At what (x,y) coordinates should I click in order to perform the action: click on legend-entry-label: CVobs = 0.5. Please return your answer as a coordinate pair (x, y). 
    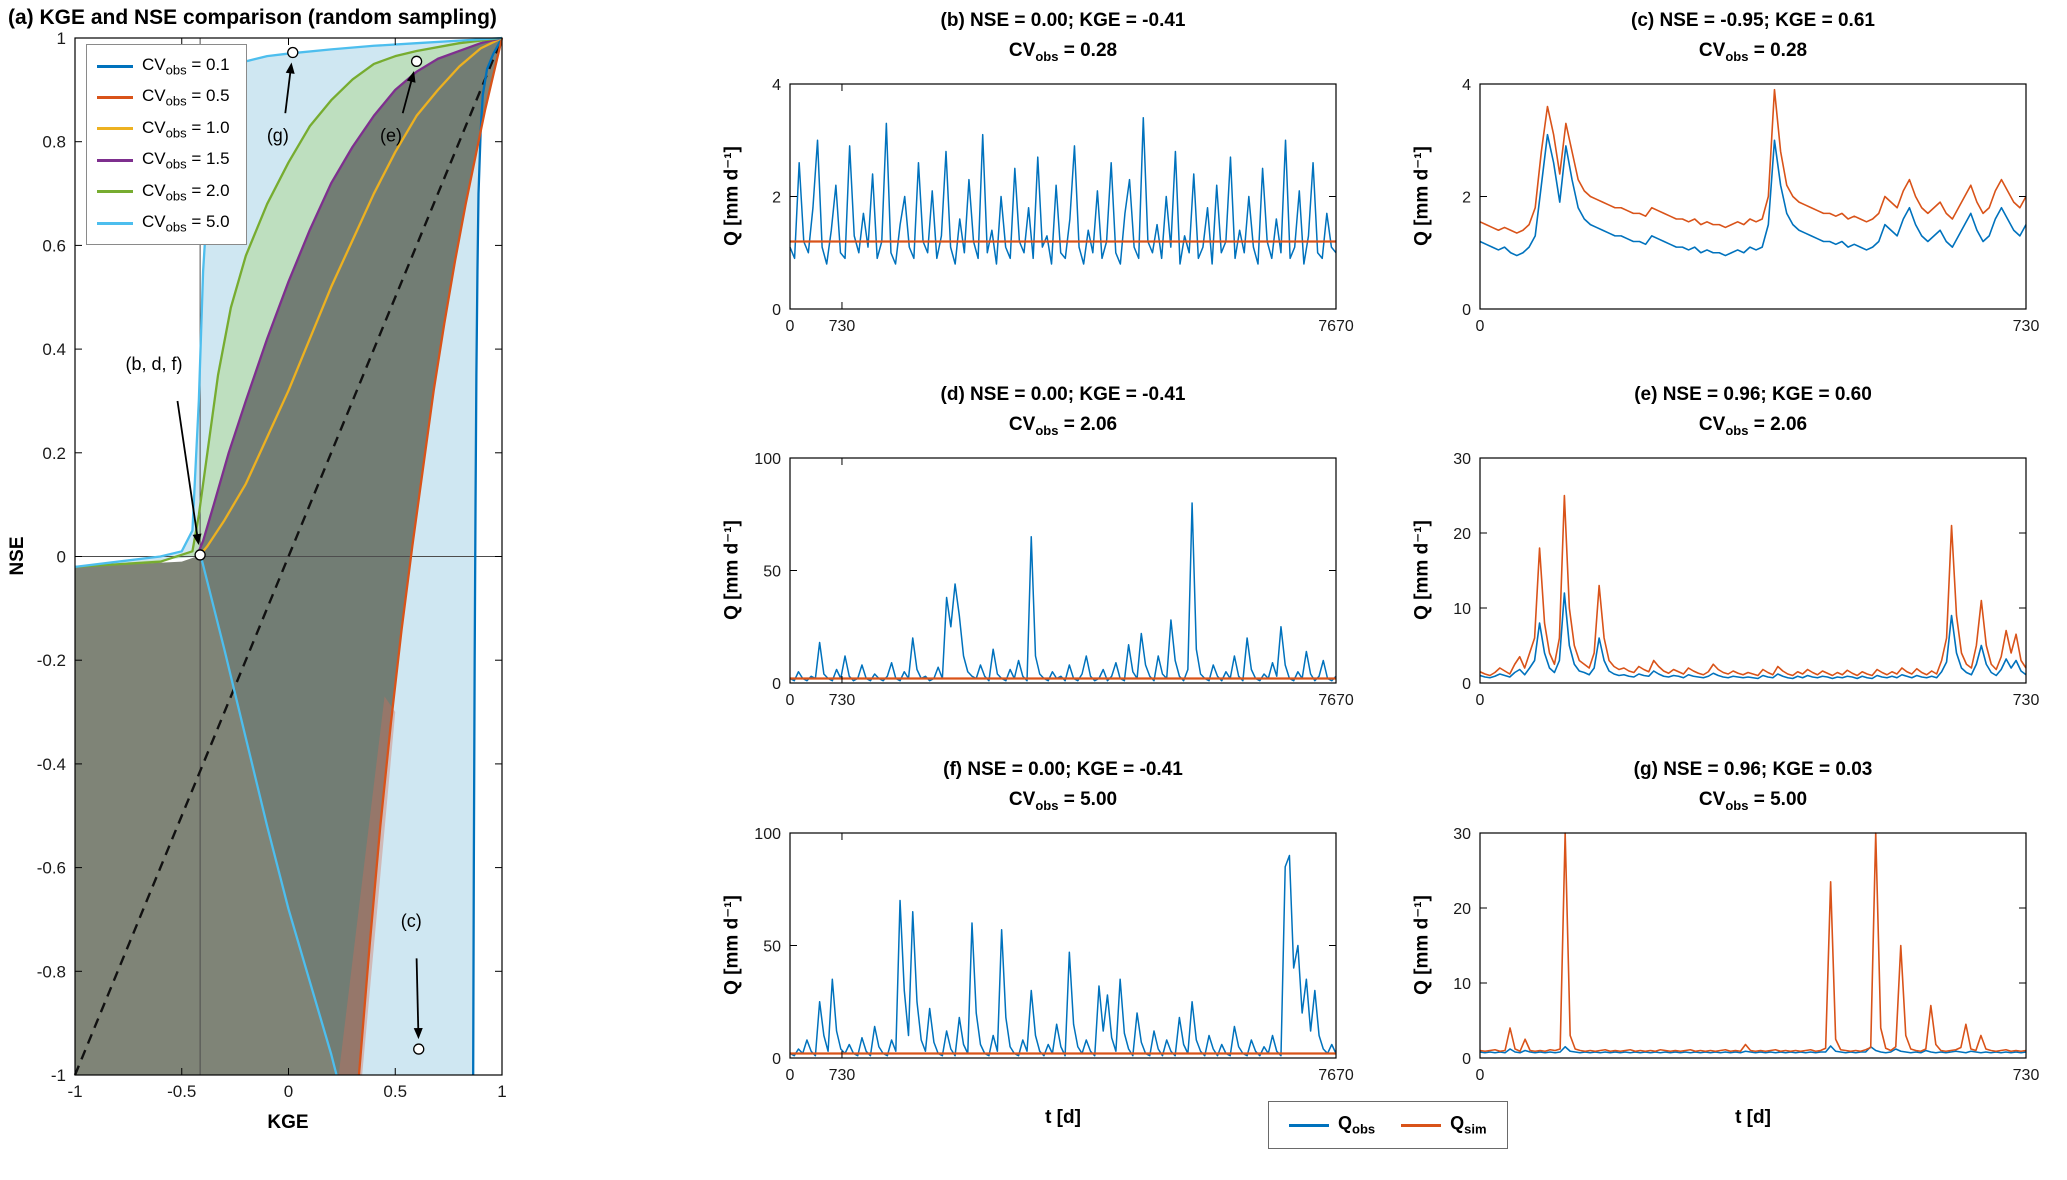
    Looking at the image, I should click on (186, 97).